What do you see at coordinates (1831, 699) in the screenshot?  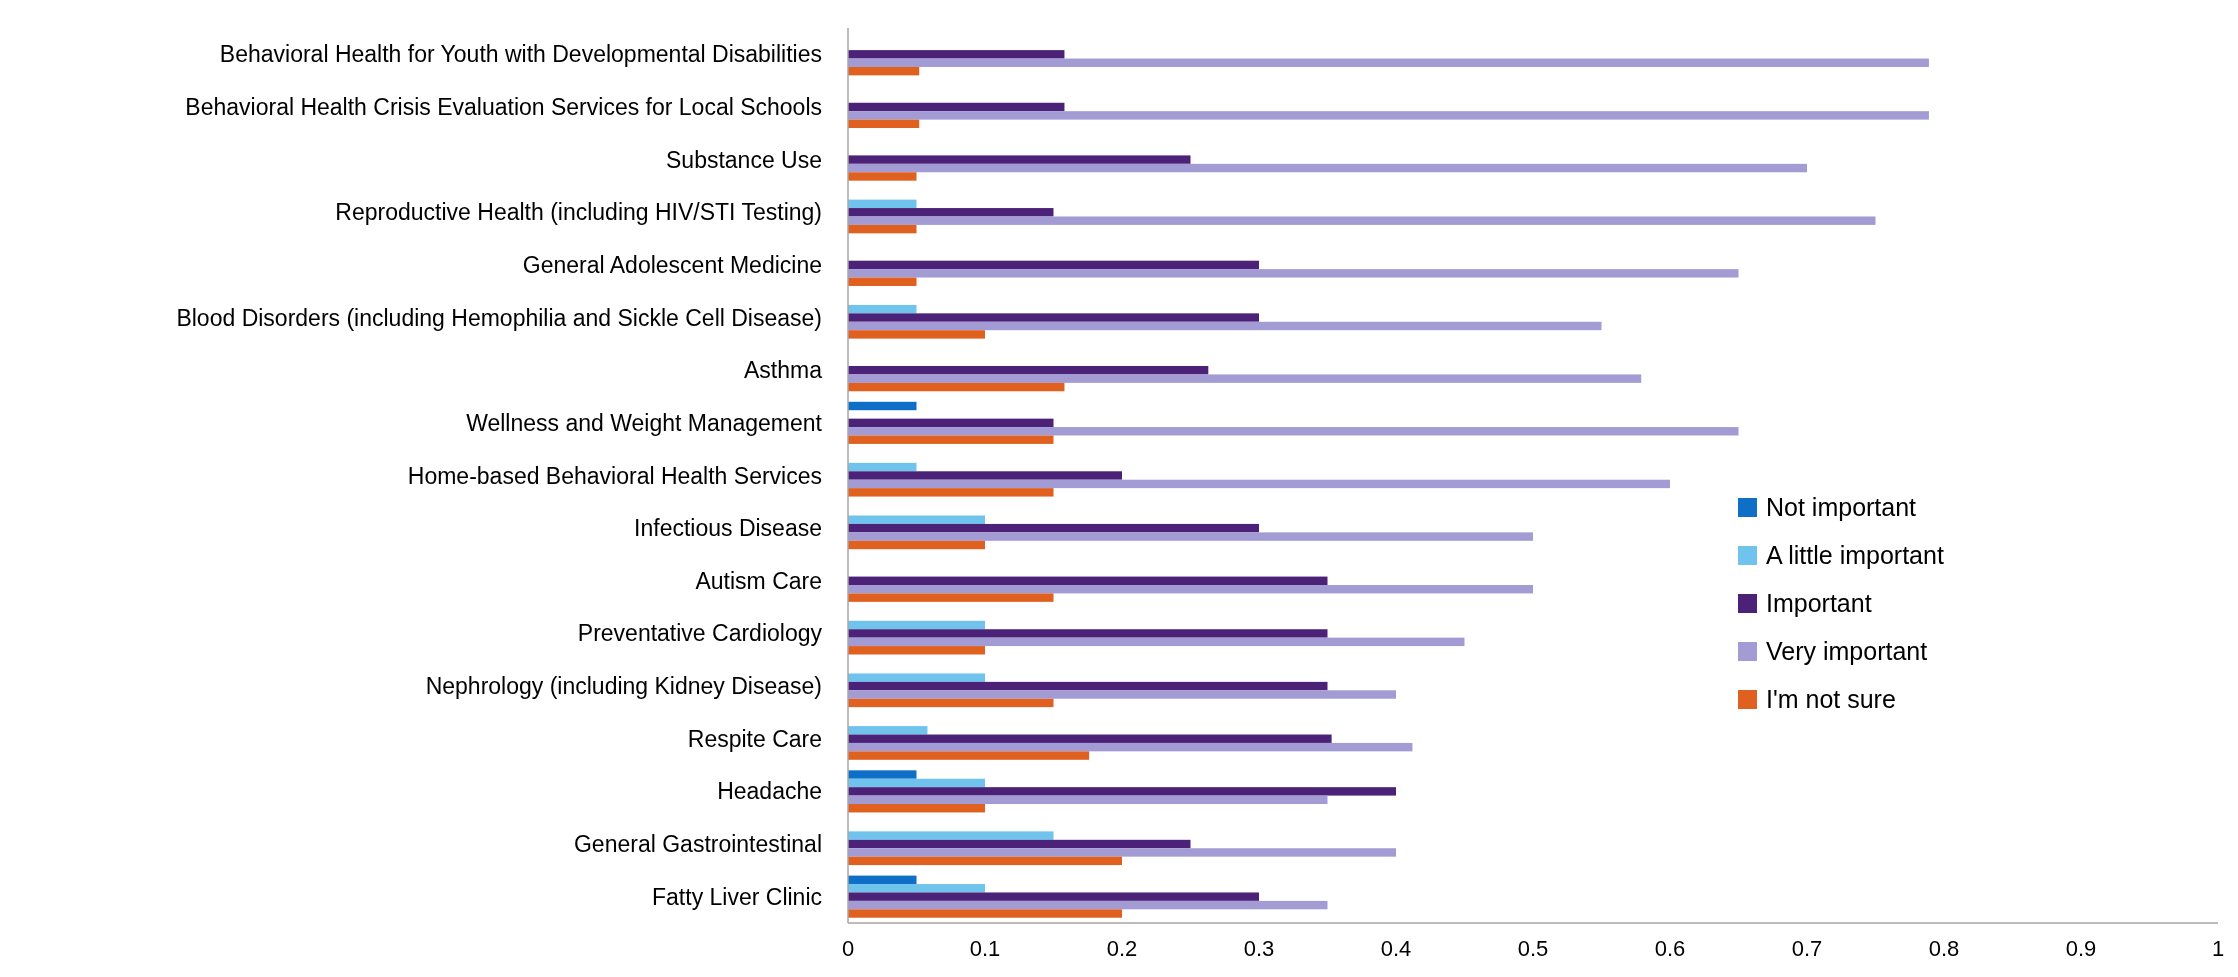 I see `legend-label: I'm not sure` at bounding box center [1831, 699].